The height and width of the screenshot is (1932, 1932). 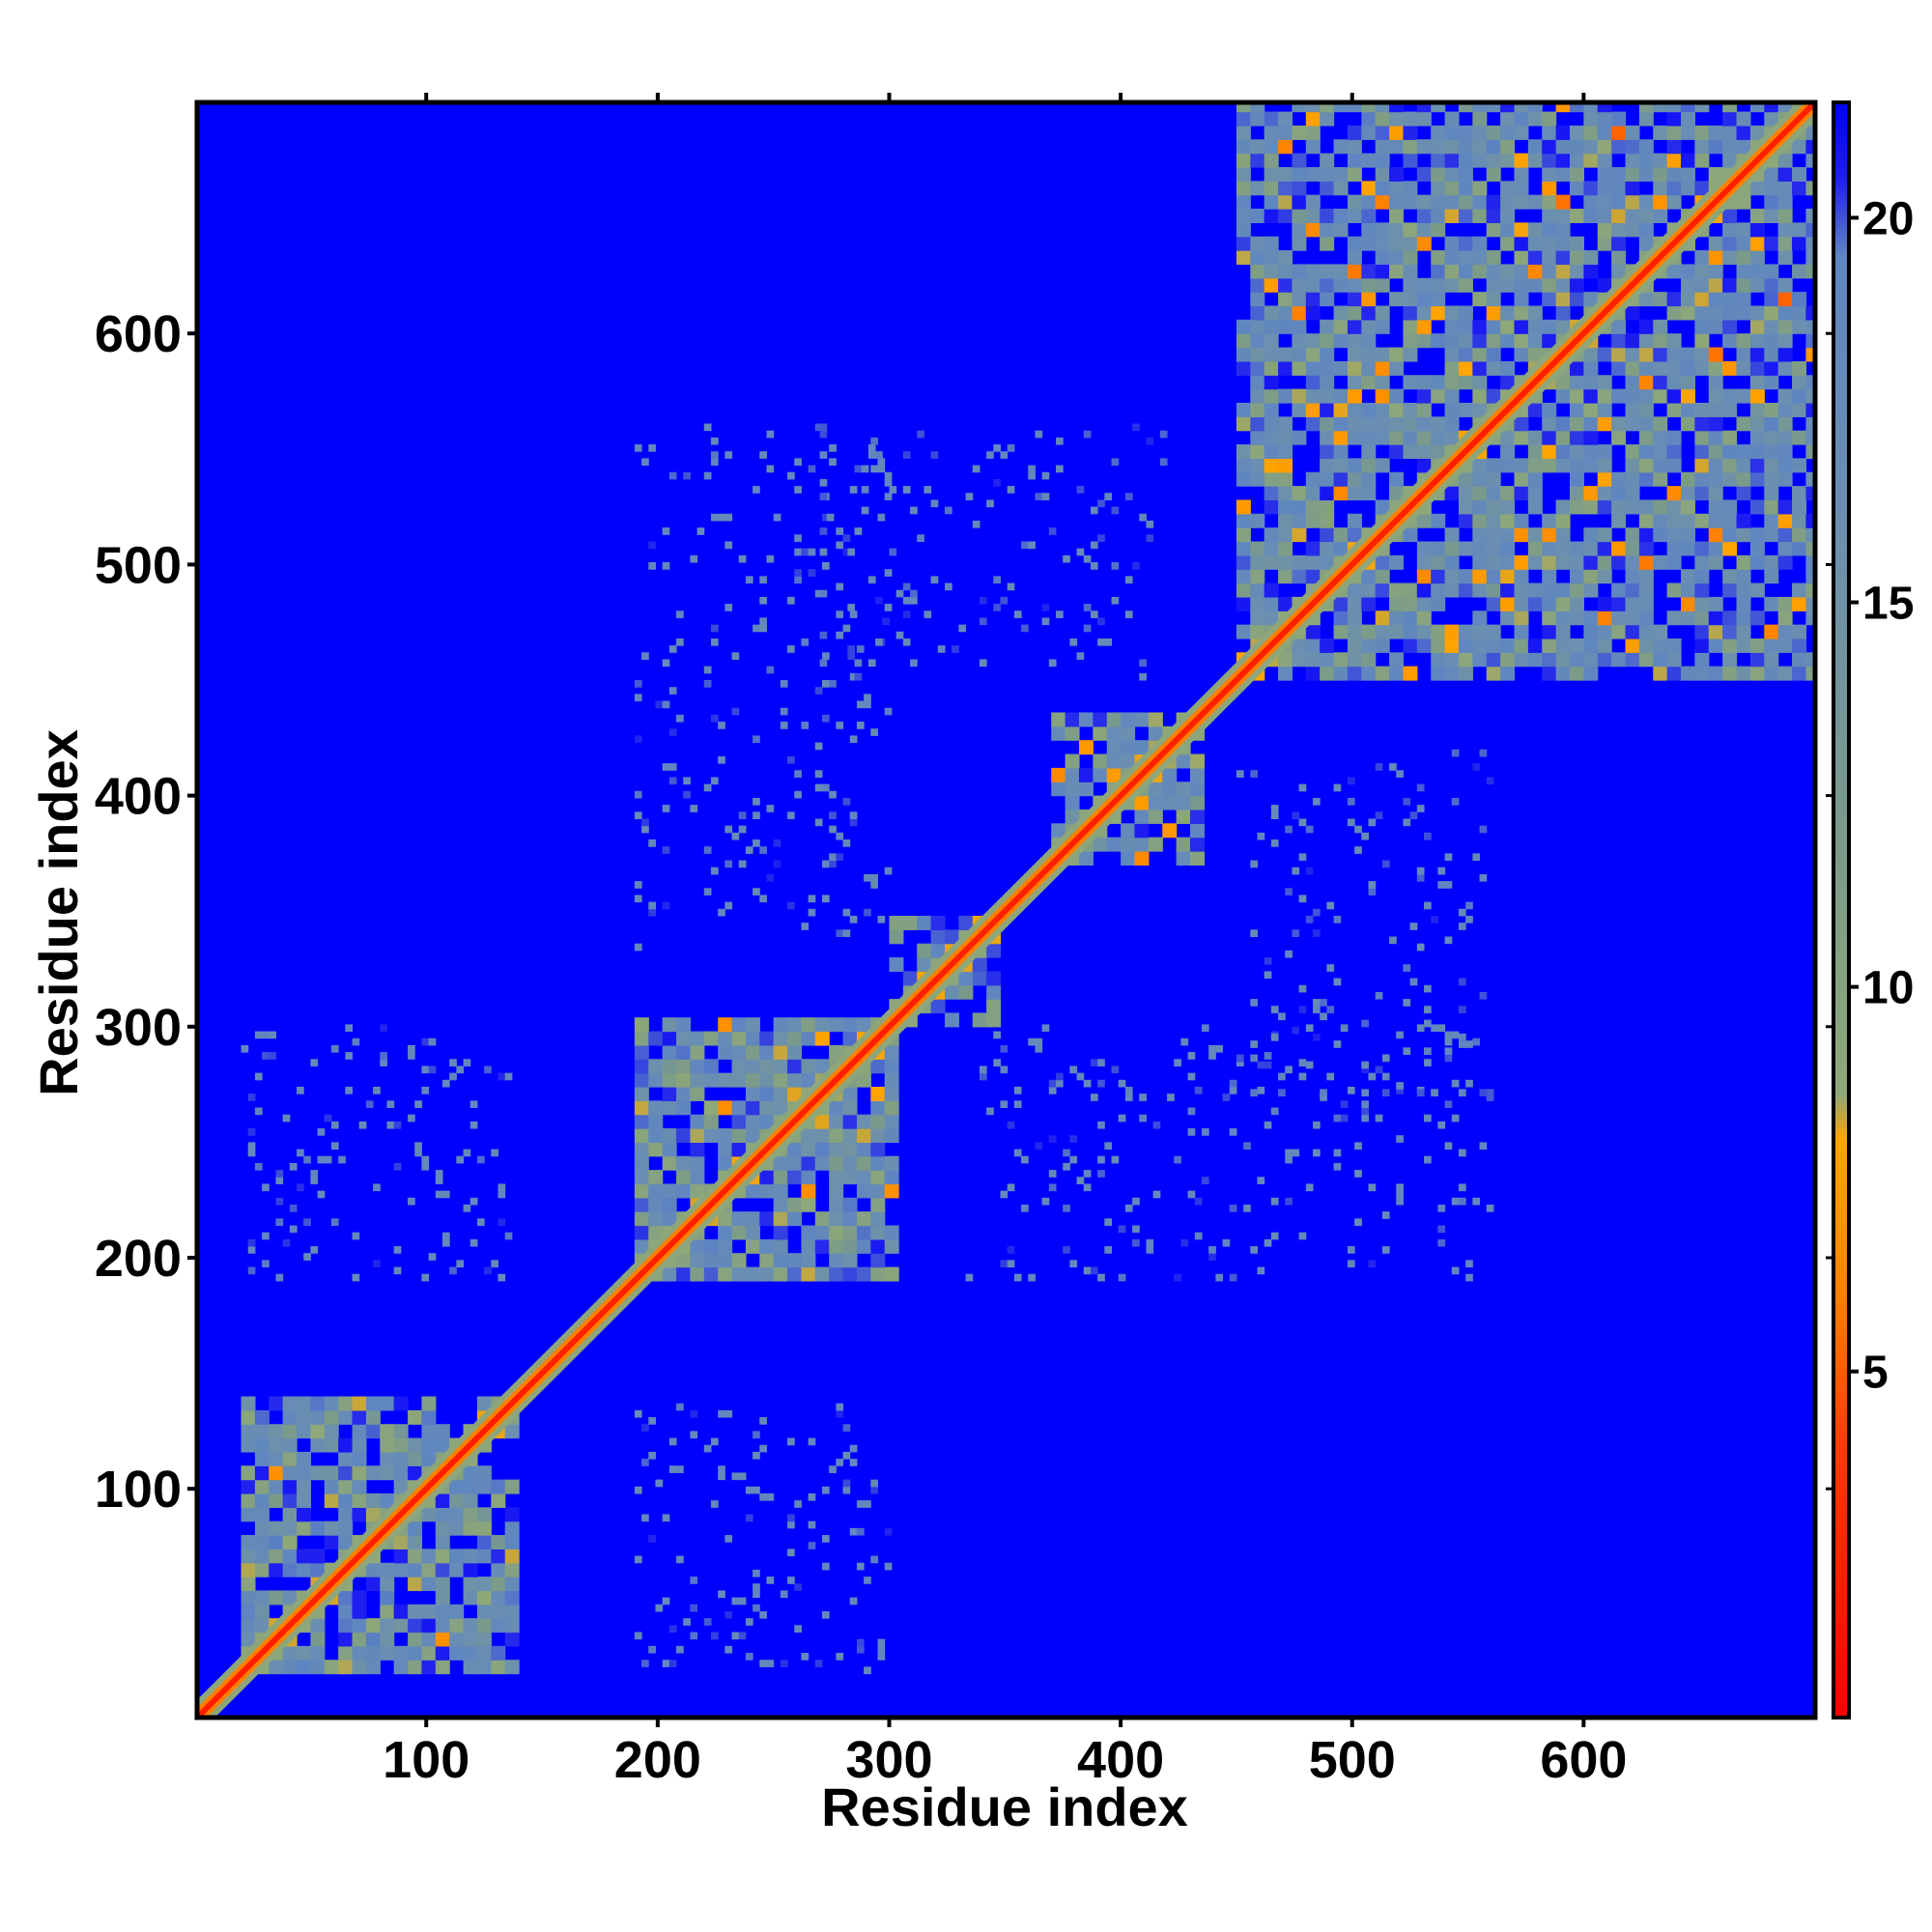 I want to click on colorbar-tick-label: 5, so click(x=1875, y=1373).